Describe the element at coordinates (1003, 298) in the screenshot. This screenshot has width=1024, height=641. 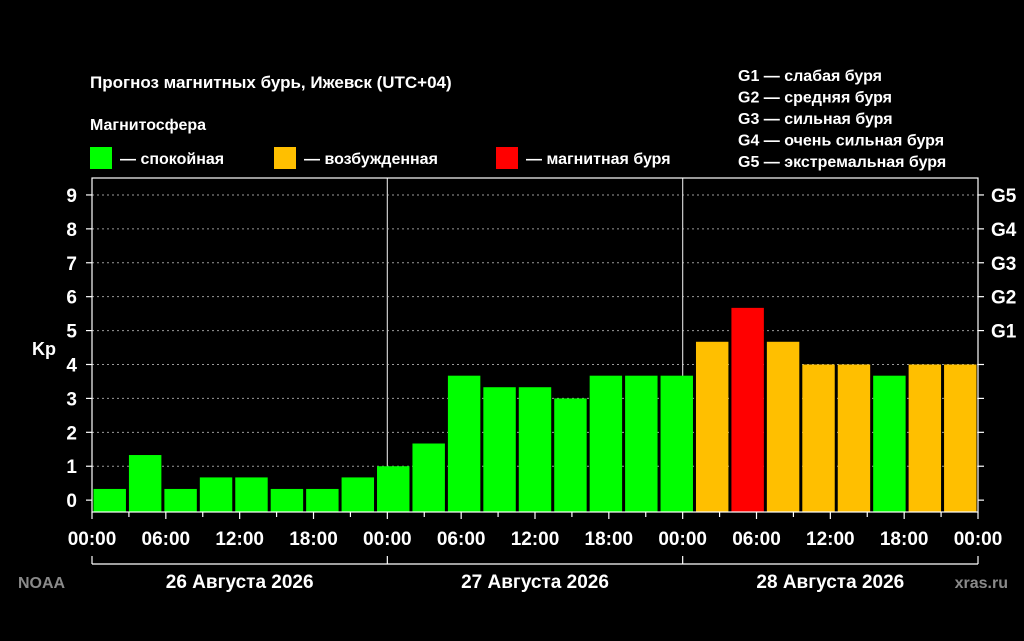
I see `right-tick-label-g2: G2` at that location.